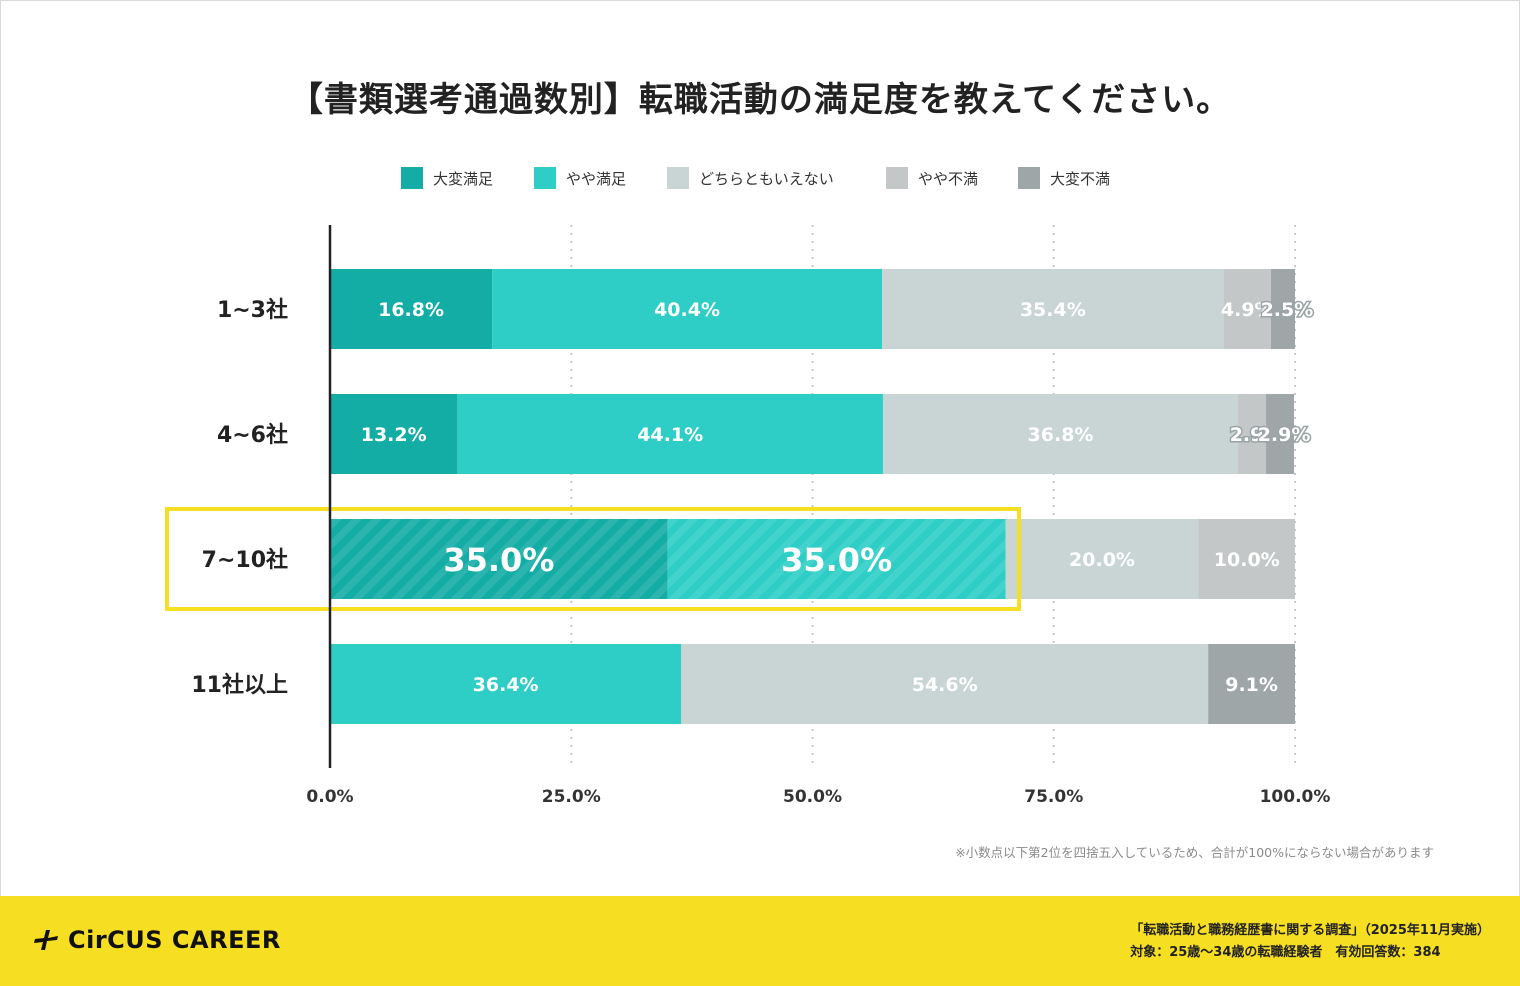 This screenshot has width=1520, height=986. Describe the element at coordinates (1053, 797) in the screenshot. I see `x-tick-label: 75.0%` at that location.